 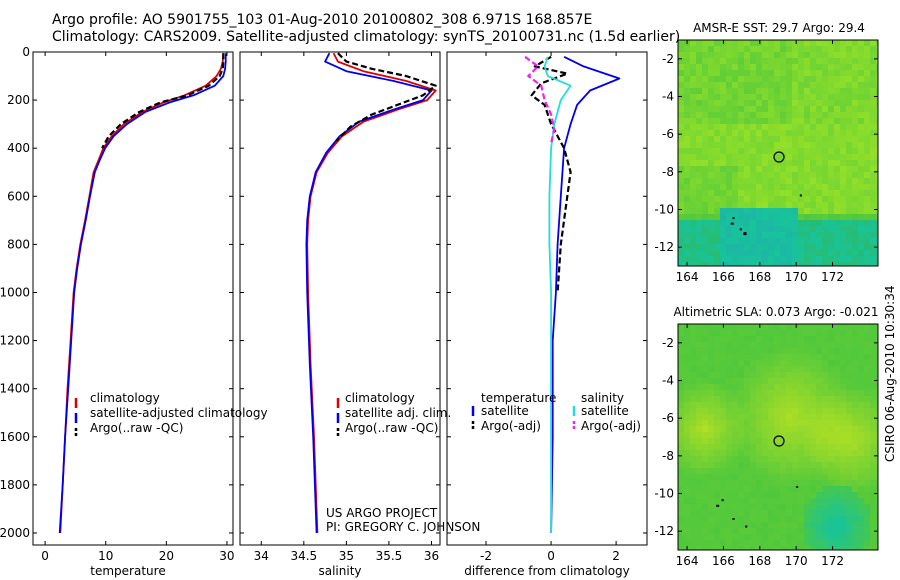 What do you see at coordinates (18, 148) in the screenshot?
I see `y-tick-label: 400` at bounding box center [18, 148].